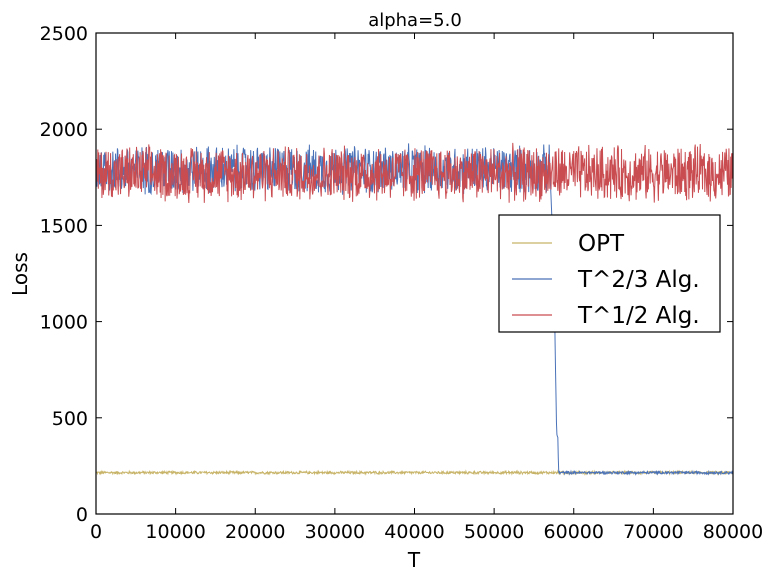 The image size is (776, 578). Describe the element at coordinates (64, 226) in the screenshot. I see `y-tick-label: 1500` at that location.